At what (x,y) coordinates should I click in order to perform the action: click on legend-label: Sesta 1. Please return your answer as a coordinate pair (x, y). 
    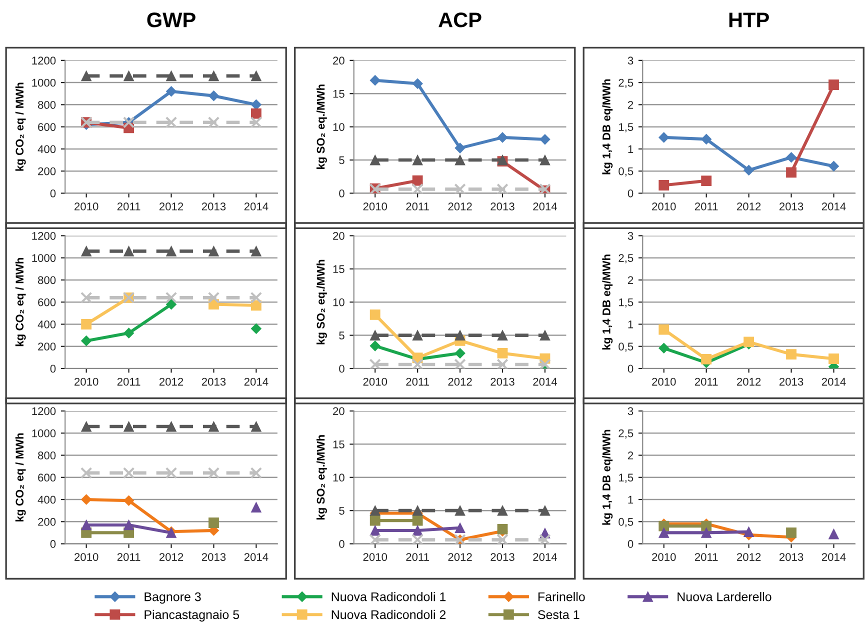
    Looking at the image, I should click on (559, 615).